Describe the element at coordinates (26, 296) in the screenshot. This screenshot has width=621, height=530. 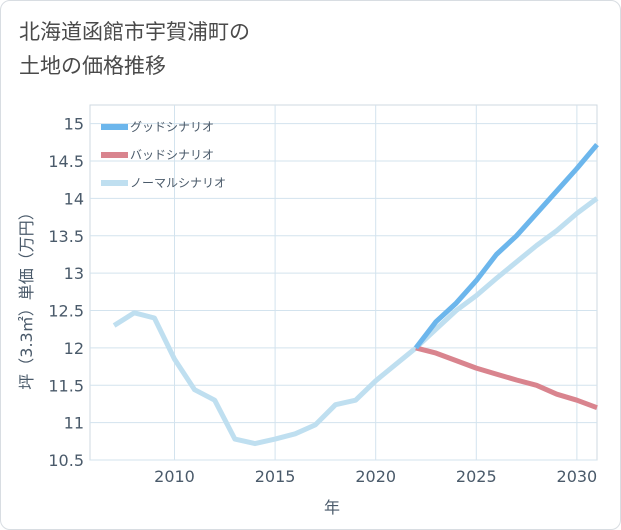
I see `y-axis-label: 坪（3.3㎡）単価（万円）` at that location.